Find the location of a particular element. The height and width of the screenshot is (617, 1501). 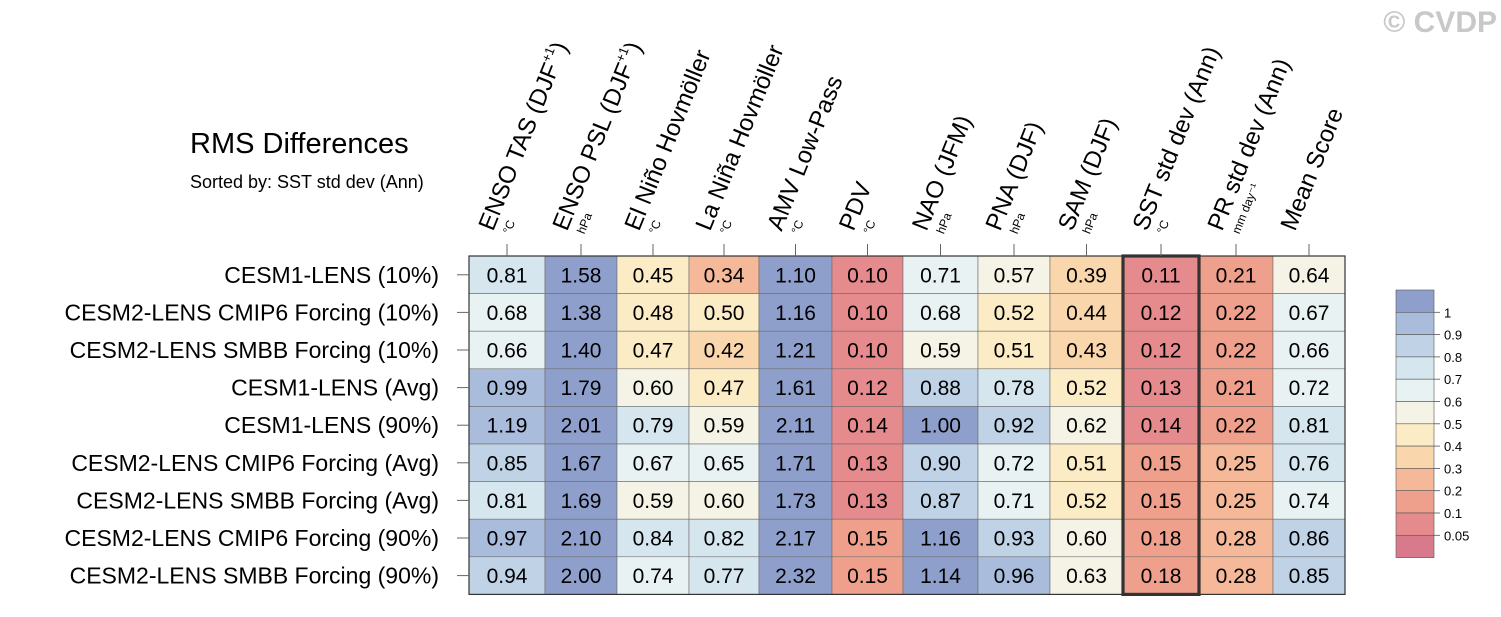

cell-value-label: 1.61 is located at coordinates (795, 388).